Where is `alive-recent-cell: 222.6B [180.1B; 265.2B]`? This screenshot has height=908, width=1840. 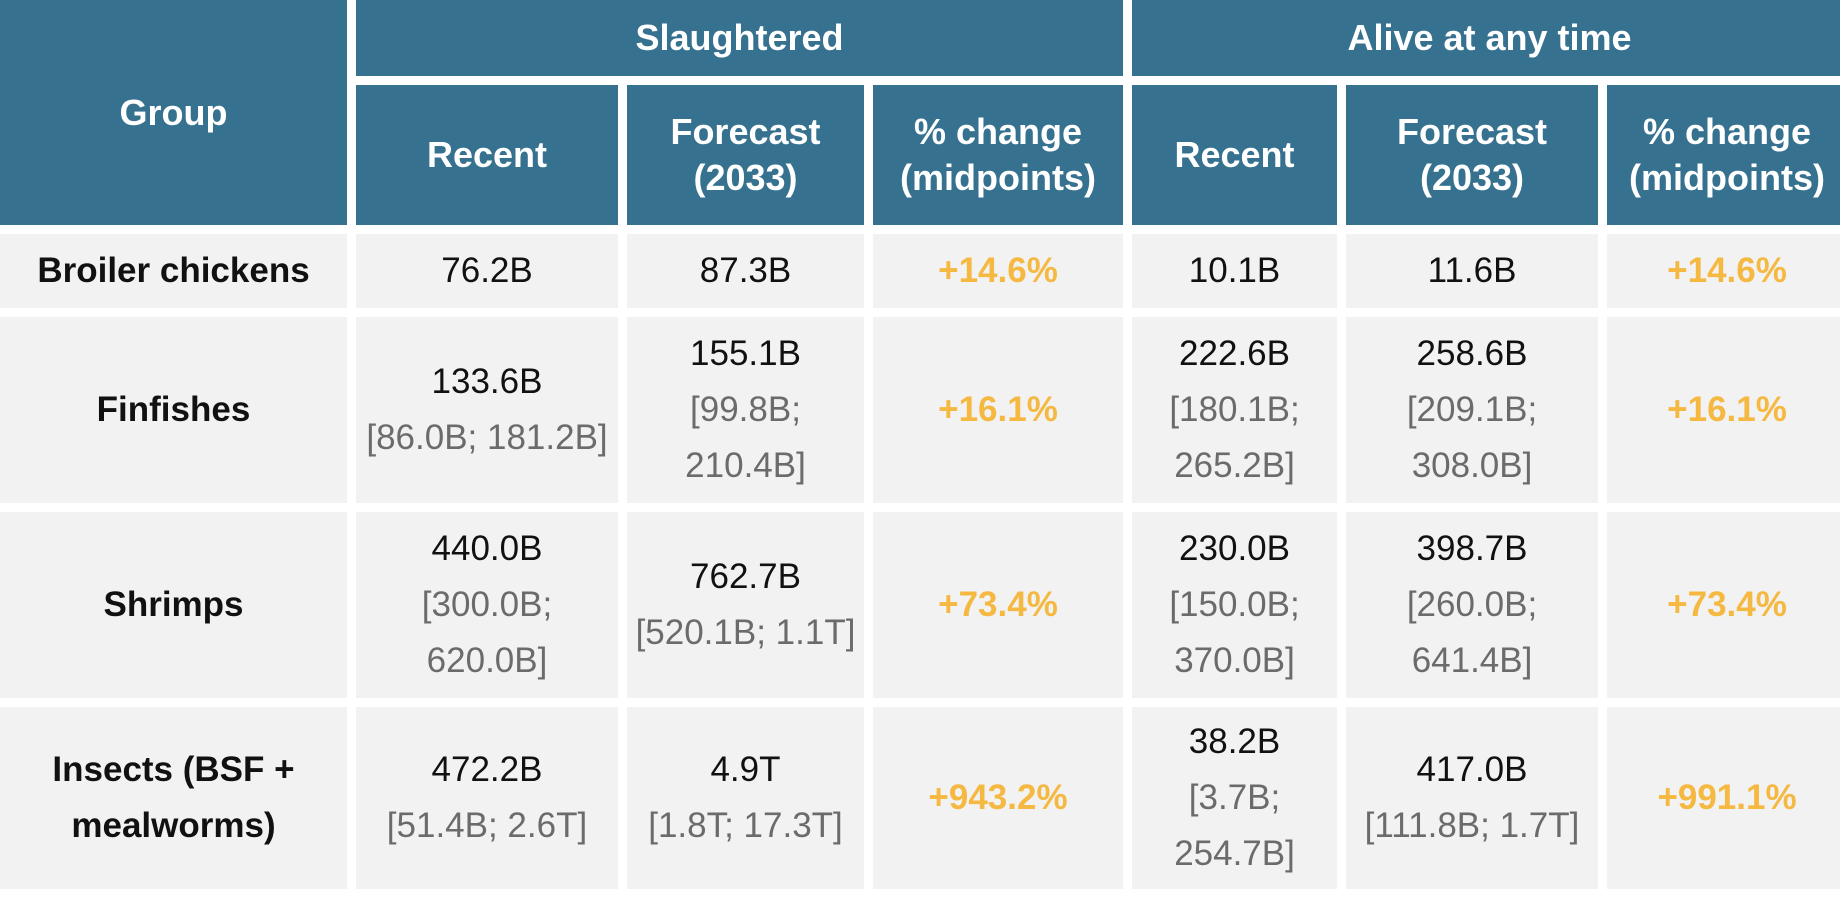 alive-recent-cell: 222.6B [180.1B; 265.2B] is located at coordinates (1235, 410).